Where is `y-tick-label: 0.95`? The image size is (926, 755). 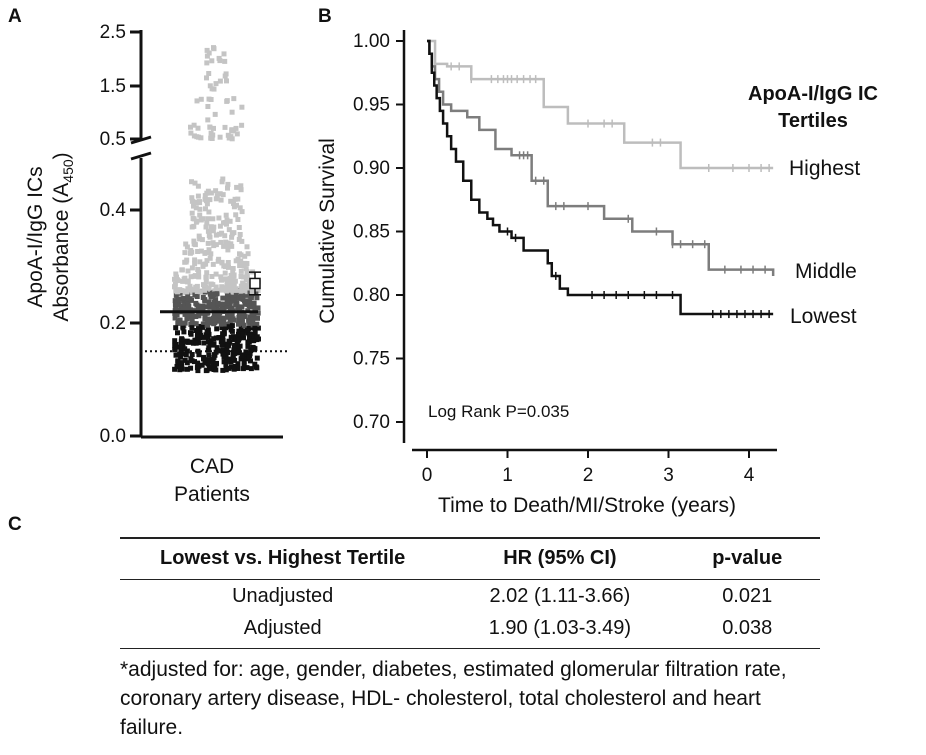
y-tick-label: 0.95 is located at coordinates (371, 105).